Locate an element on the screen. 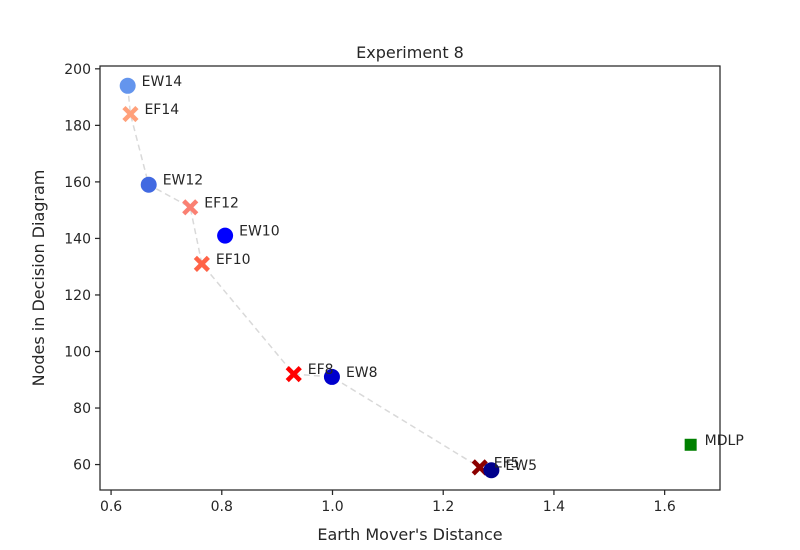 This screenshot has height=550, width=800. y-tick-label: 100 is located at coordinates (77, 352).